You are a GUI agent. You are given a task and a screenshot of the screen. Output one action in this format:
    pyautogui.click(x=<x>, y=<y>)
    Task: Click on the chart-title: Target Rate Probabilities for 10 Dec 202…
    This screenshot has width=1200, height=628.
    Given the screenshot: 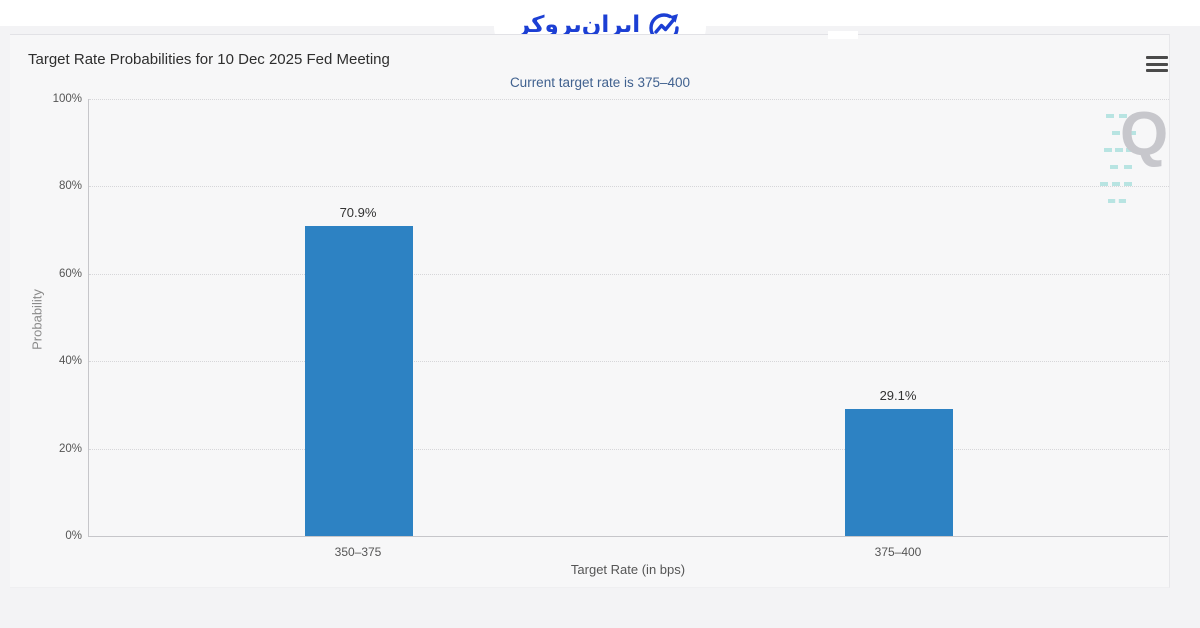 What is the action you would take?
    pyautogui.click(x=209, y=59)
    